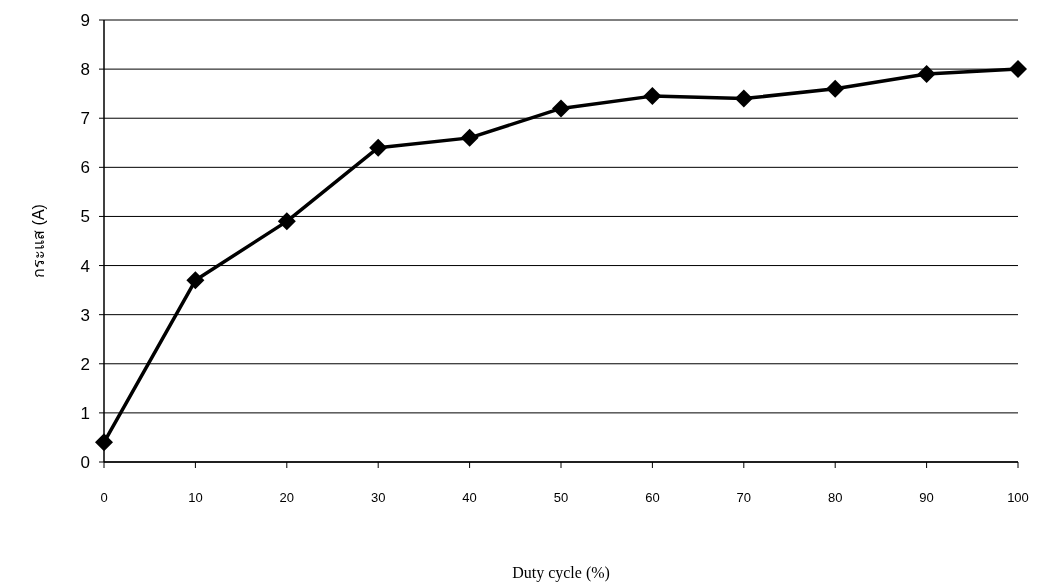 This screenshot has width=1038, height=587. What do you see at coordinates (195, 497) in the screenshot?
I see `x-tick-label: 10` at bounding box center [195, 497].